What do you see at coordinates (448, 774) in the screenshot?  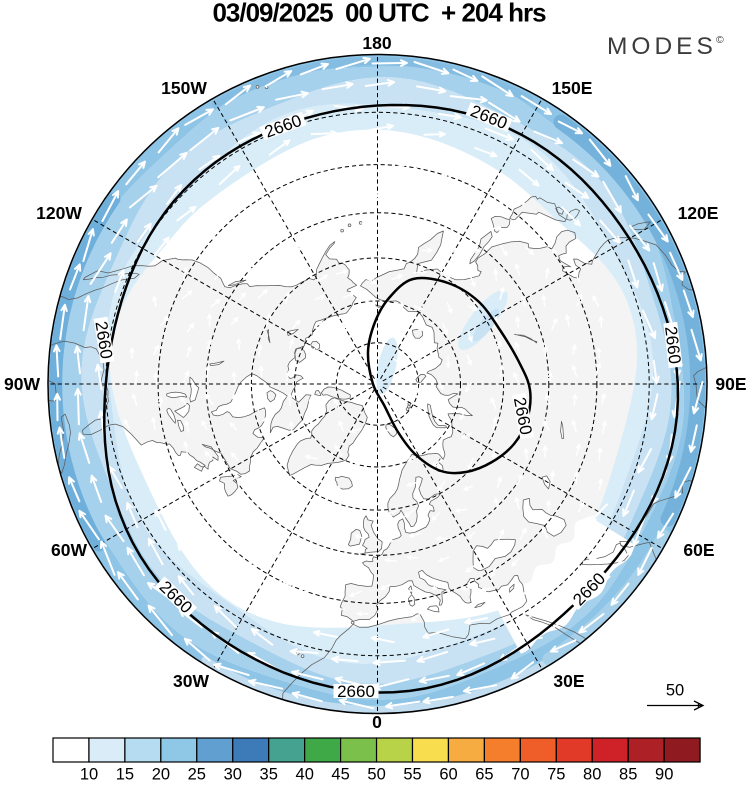 I see `svg-text: 60` at bounding box center [448, 774].